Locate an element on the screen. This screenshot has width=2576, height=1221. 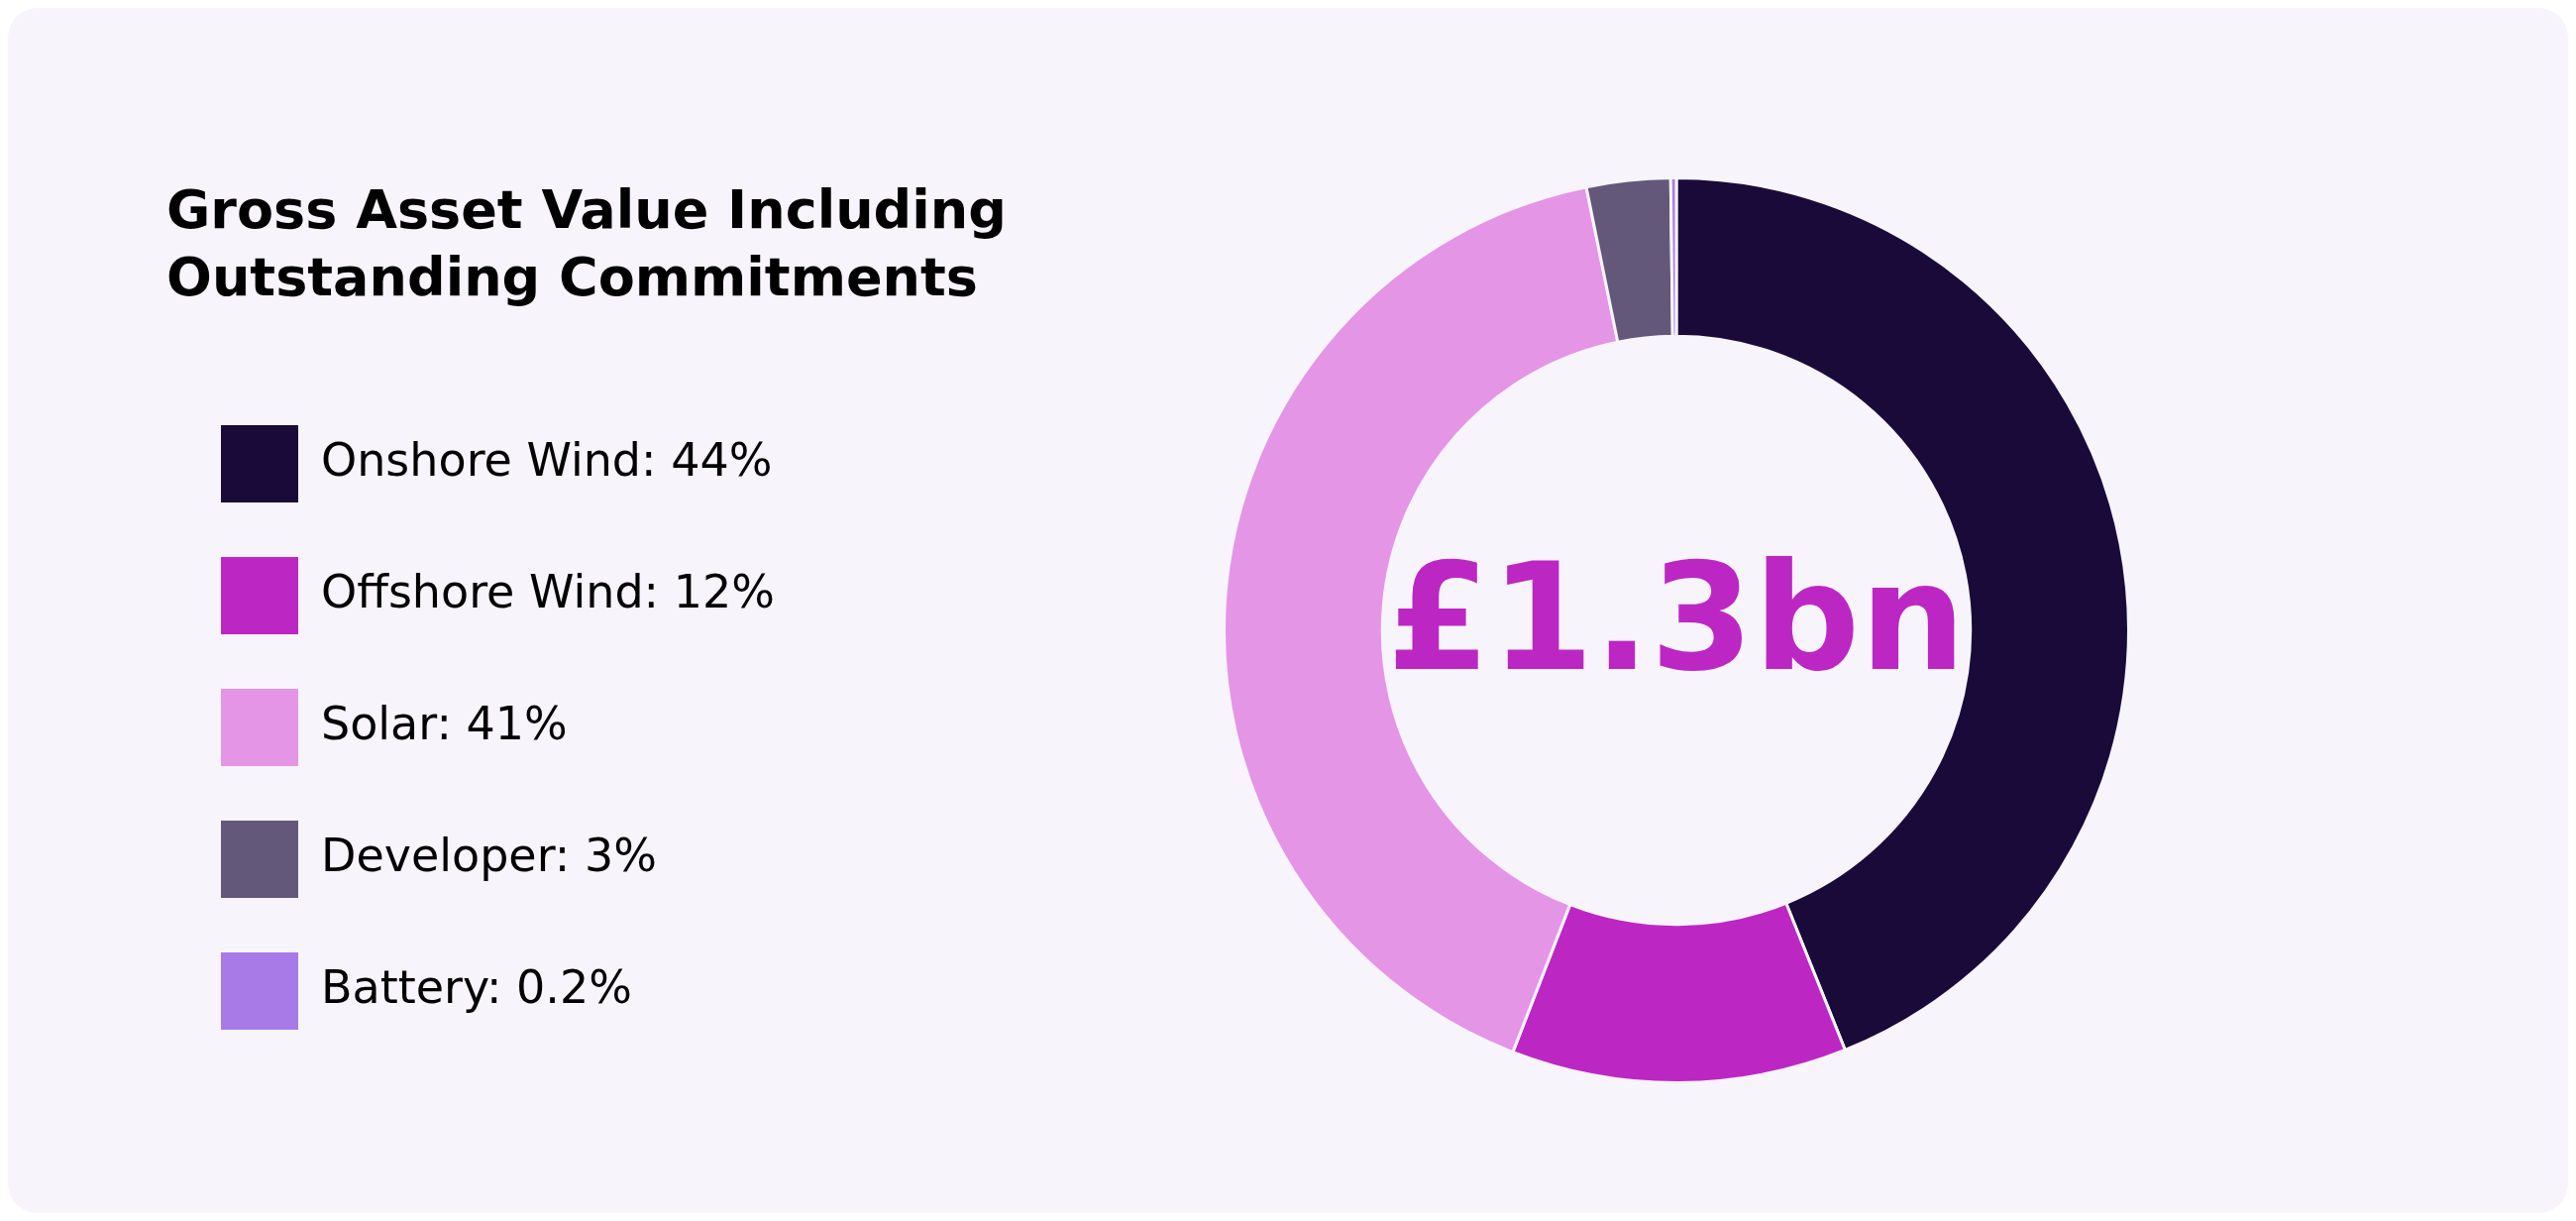
text: Gross Asset Value Including Outstanding Commitments is located at coordinates (587, 243).